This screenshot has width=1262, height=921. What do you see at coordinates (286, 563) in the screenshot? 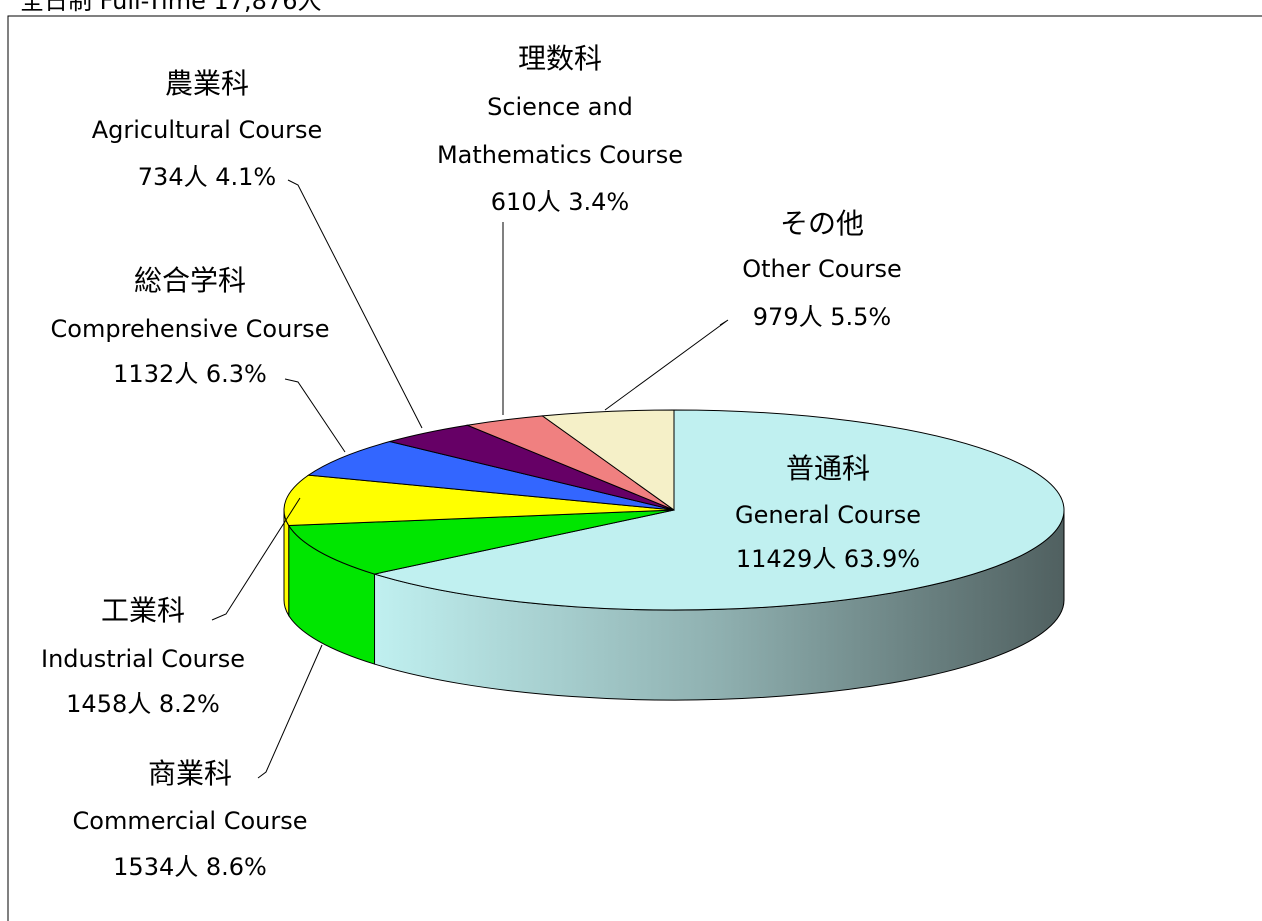
I see `slice-side` at bounding box center [286, 563].